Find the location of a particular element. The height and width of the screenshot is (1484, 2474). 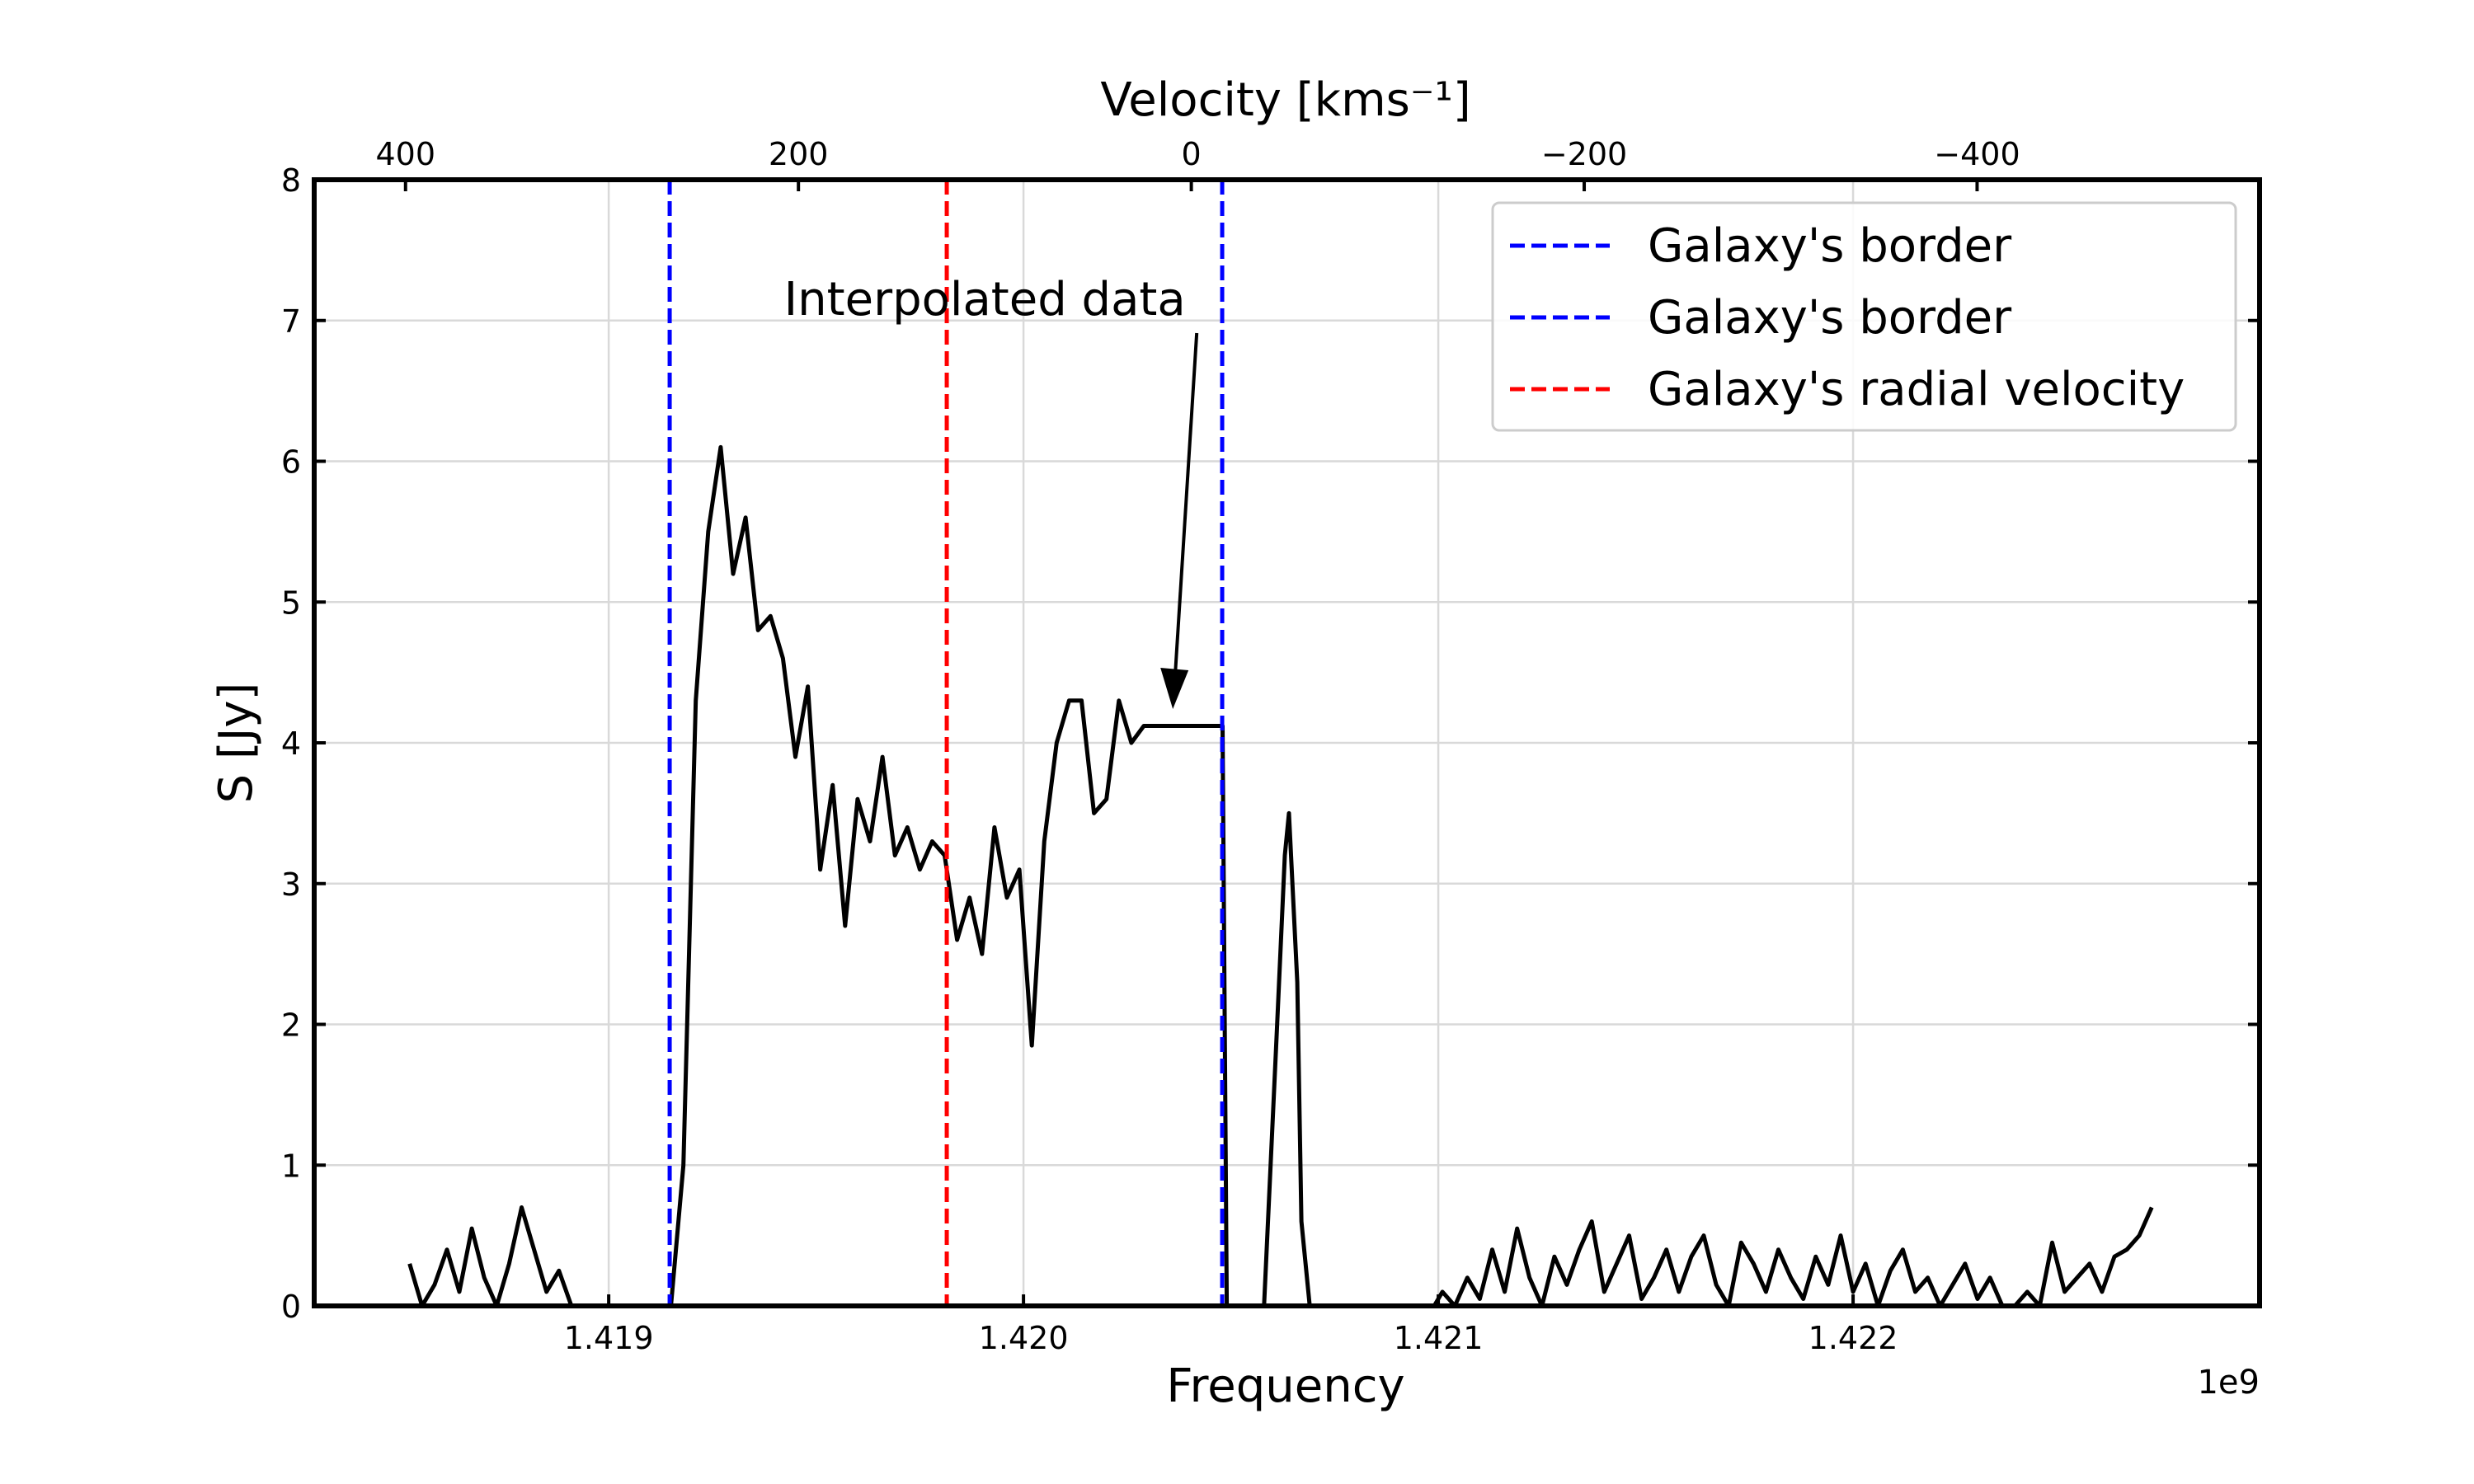

y-axis-label: S [Jy] is located at coordinates (236, 743).